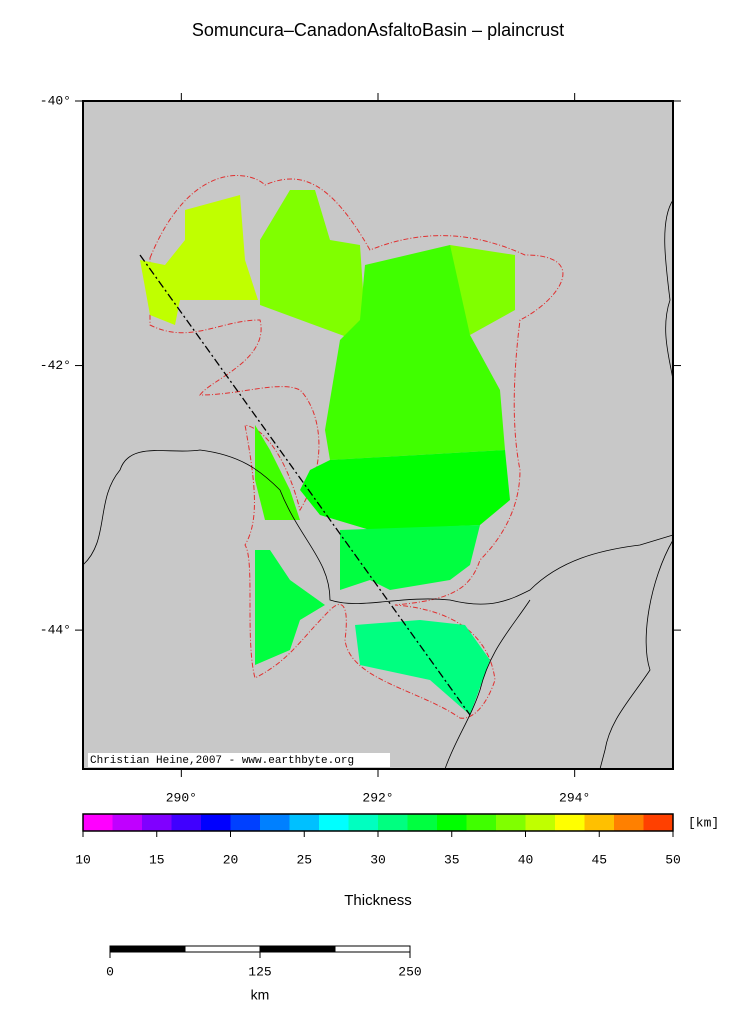 Image resolution: width=741 pixels, height=1023 pixels. What do you see at coordinates (110, 971) in the screenshot?
I see `scalebar-tick-label: 0` at bounding box center [110, 971].